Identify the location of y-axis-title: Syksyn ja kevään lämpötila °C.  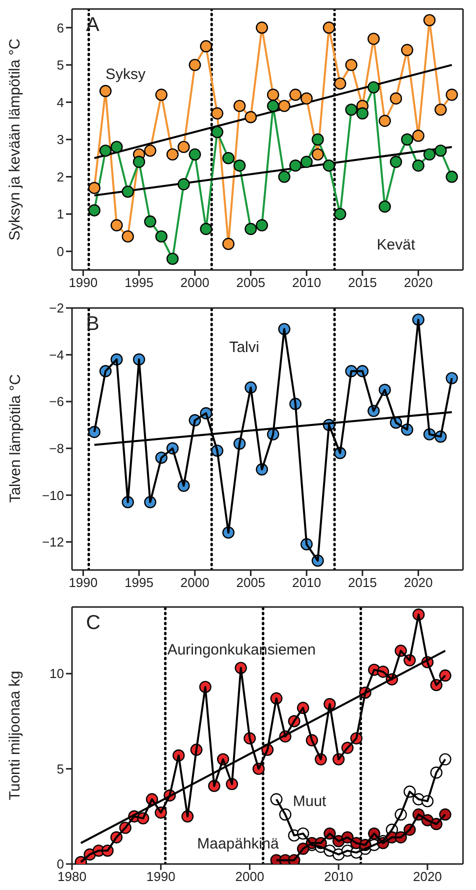
(15, 139).